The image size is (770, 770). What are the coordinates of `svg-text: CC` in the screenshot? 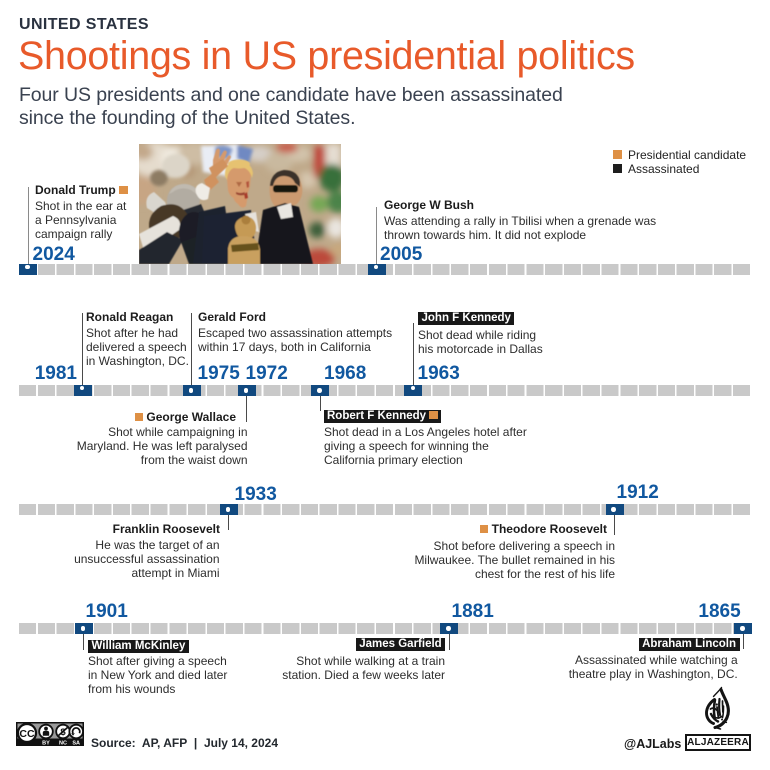 It's located at (27, 734).